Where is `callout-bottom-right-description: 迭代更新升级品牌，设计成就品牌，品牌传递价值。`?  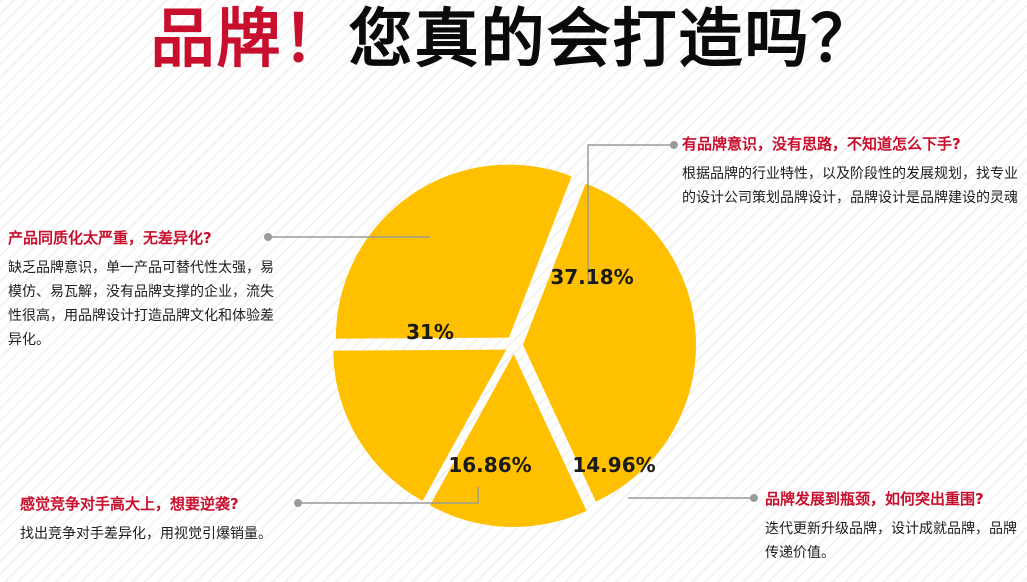
callout-bottom-right-description: 迭代更新升级品牌，设计成就品牌，品牌传递价值。 is located at coordinates (891, 541).